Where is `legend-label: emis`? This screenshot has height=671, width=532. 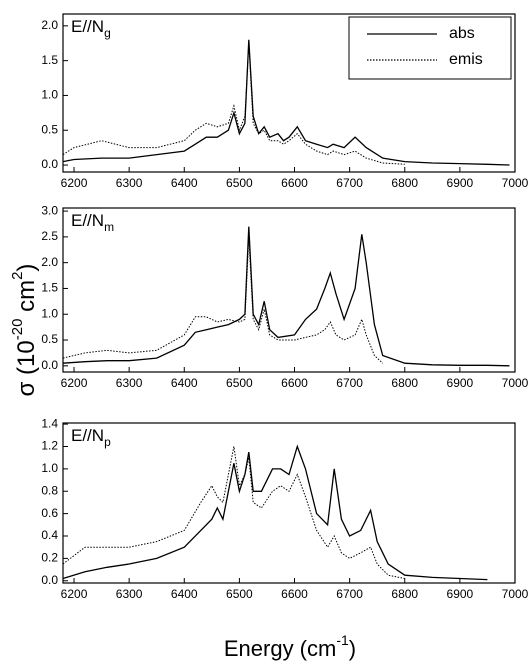 legend-label: emis is located at coordinates (466, 59).